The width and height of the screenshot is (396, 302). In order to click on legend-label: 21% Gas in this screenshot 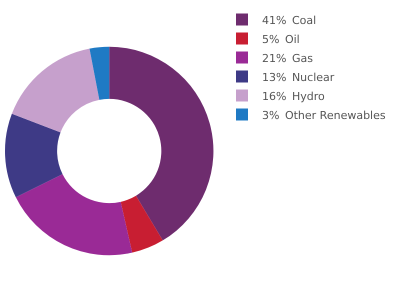, I will do `click(288, 58)`.